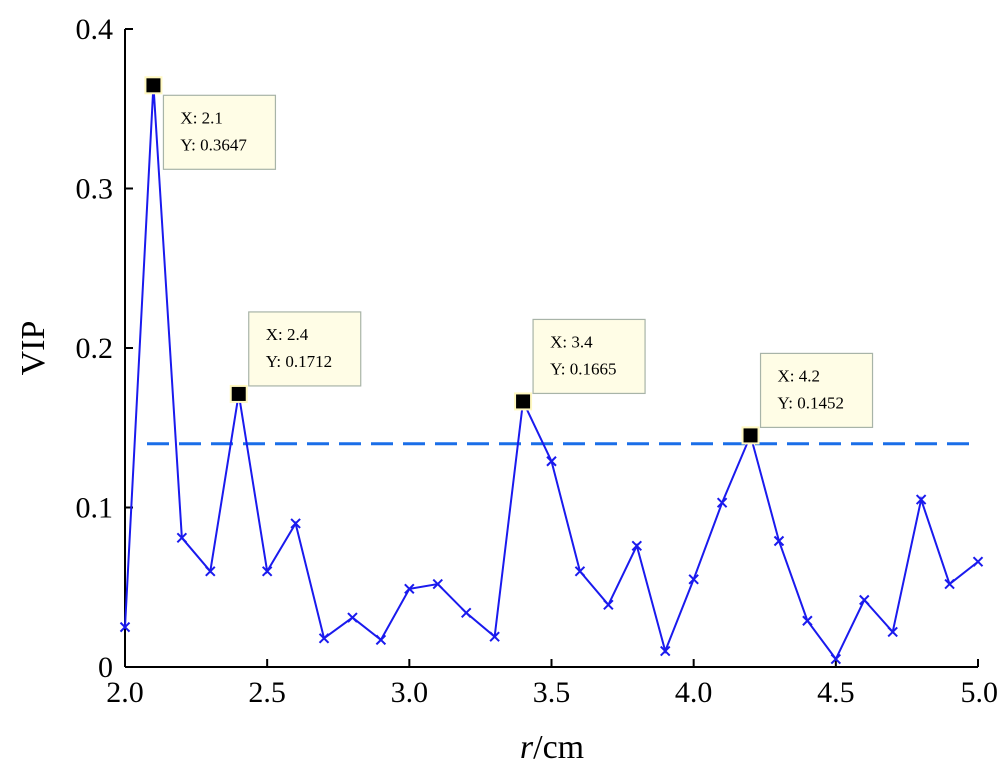 The image size is (1000, 772). What do you see at coordinates (571, 341) in the screenshot?
I see `datatip-x-text: X: 3.4` at bounding box center [571, 341].